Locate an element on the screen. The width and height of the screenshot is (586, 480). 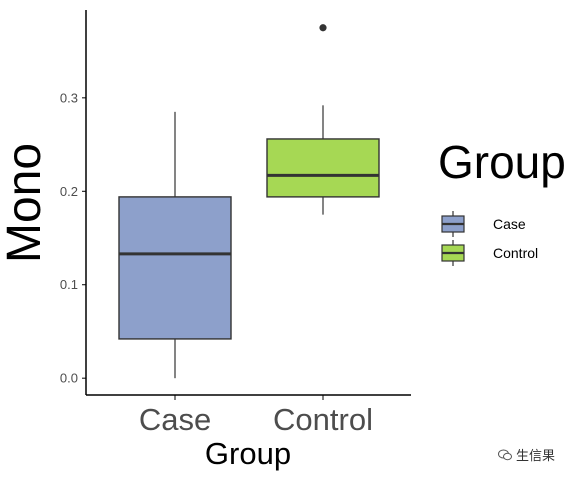
x-tick-label: Case is located at coordinates (175, 419).